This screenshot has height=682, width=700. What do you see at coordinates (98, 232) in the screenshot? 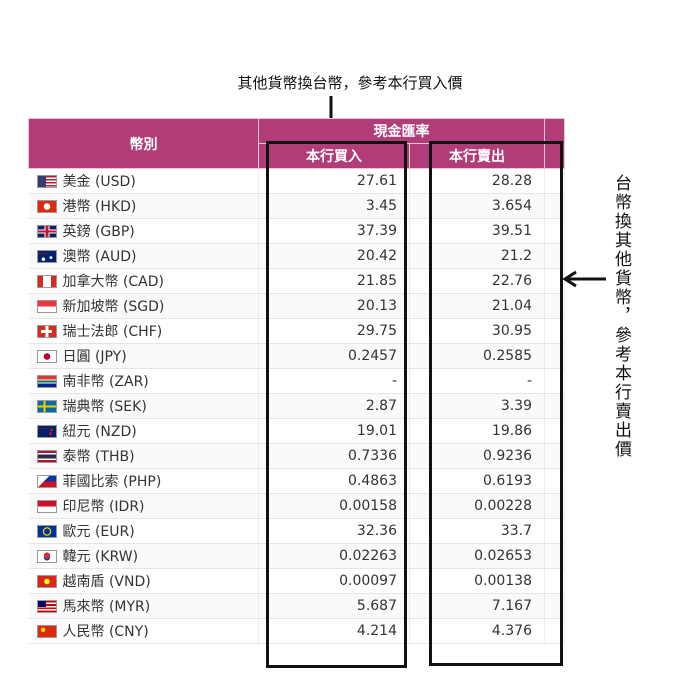
I see `currency-name: 英鎊 (GBP)` at bounding box center [98, 232].